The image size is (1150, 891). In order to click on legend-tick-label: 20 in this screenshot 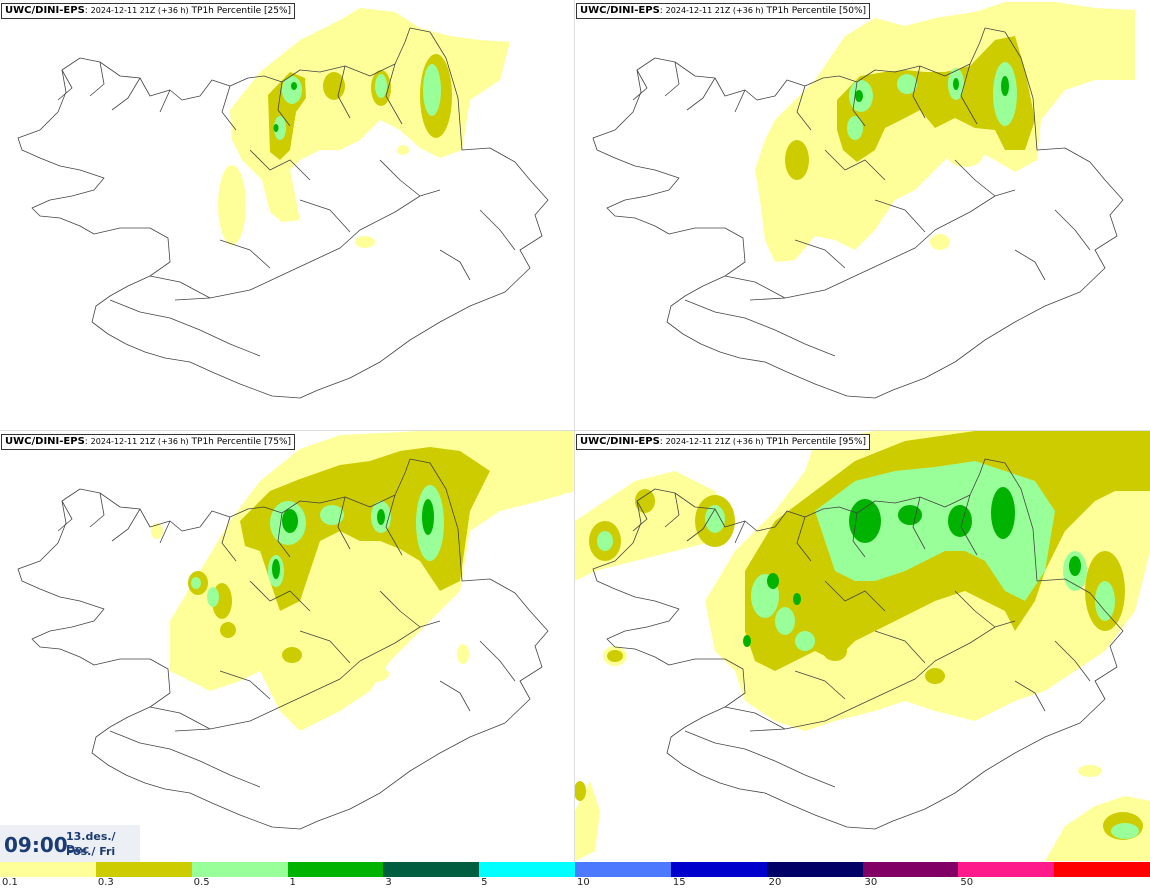, I will do `click(775, 882)`.